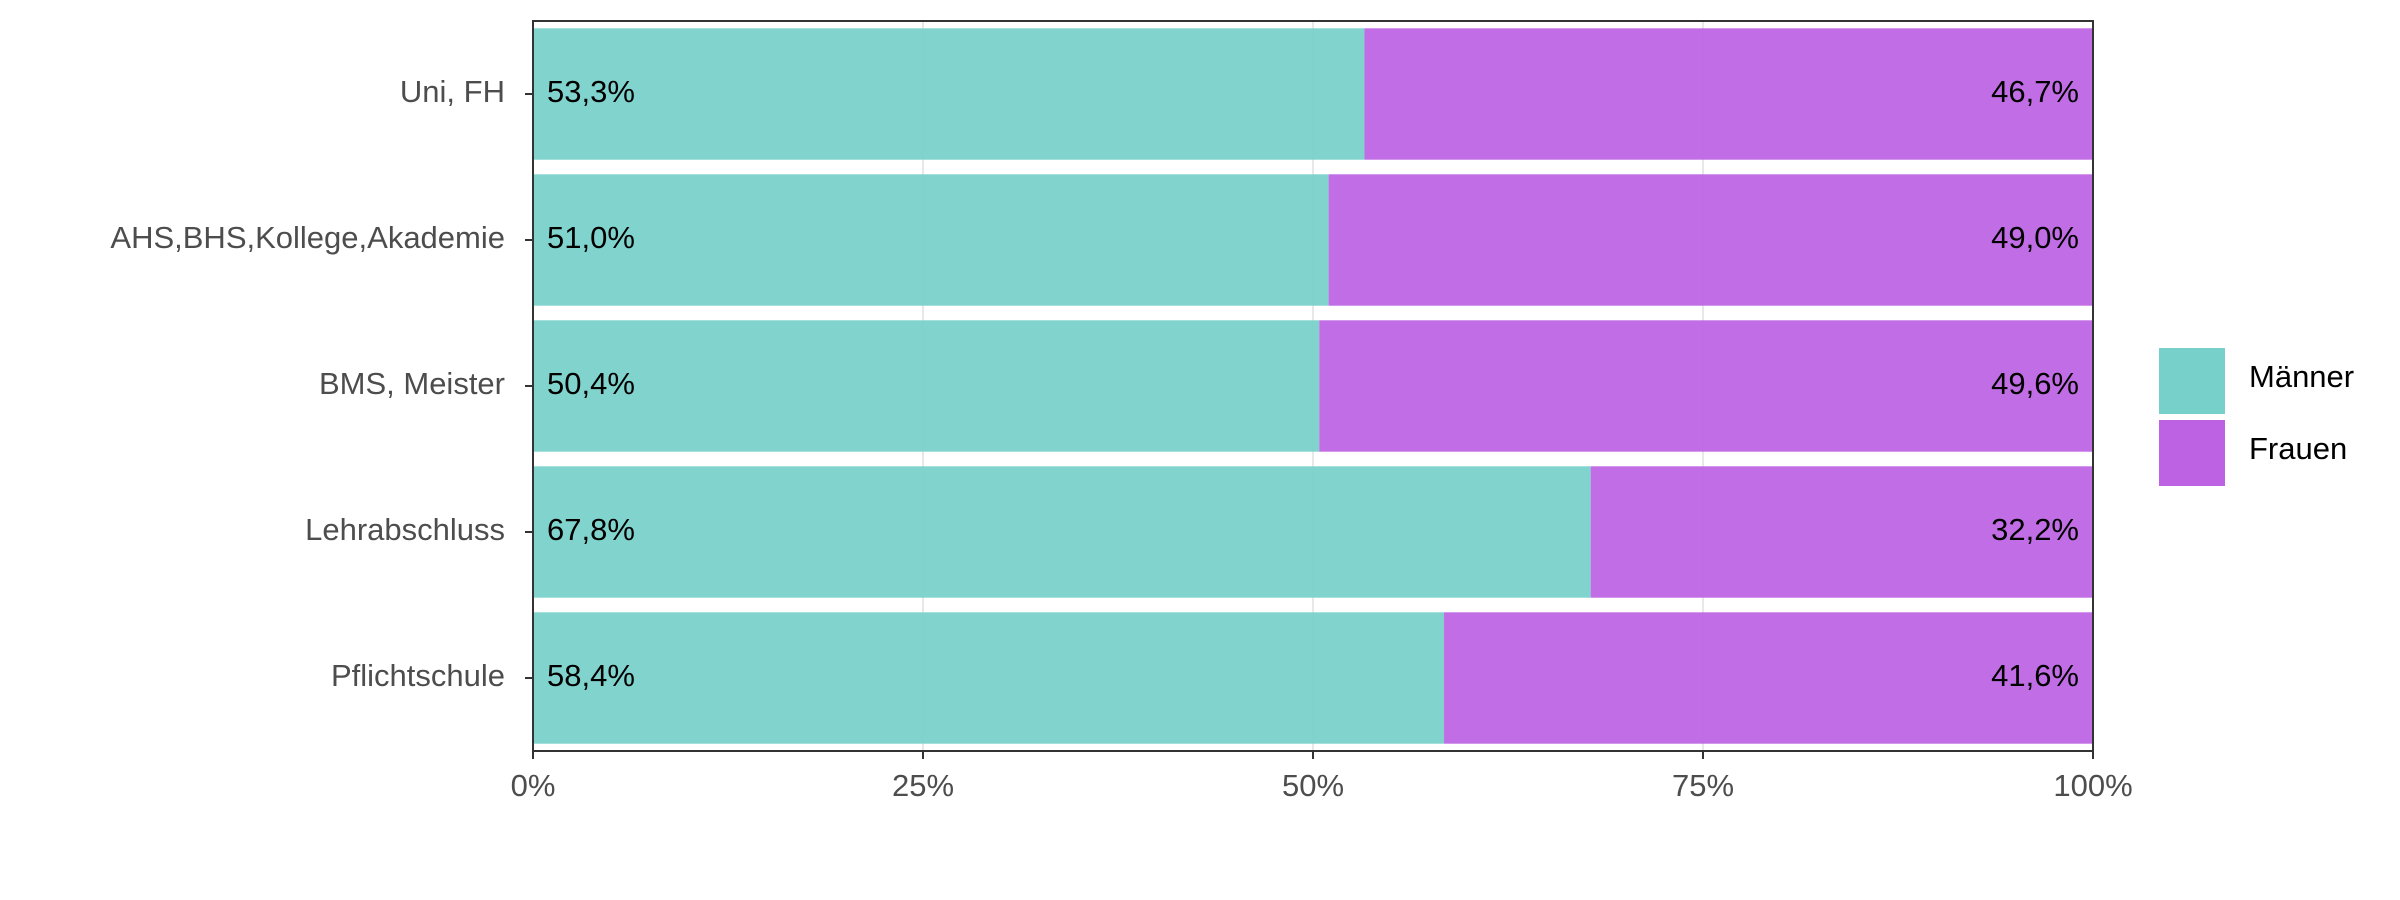  What do you see at coordinates (2035, 91) in the screenshot?
I see `value-label: 46,7%` at bounding box center [2035, 91].